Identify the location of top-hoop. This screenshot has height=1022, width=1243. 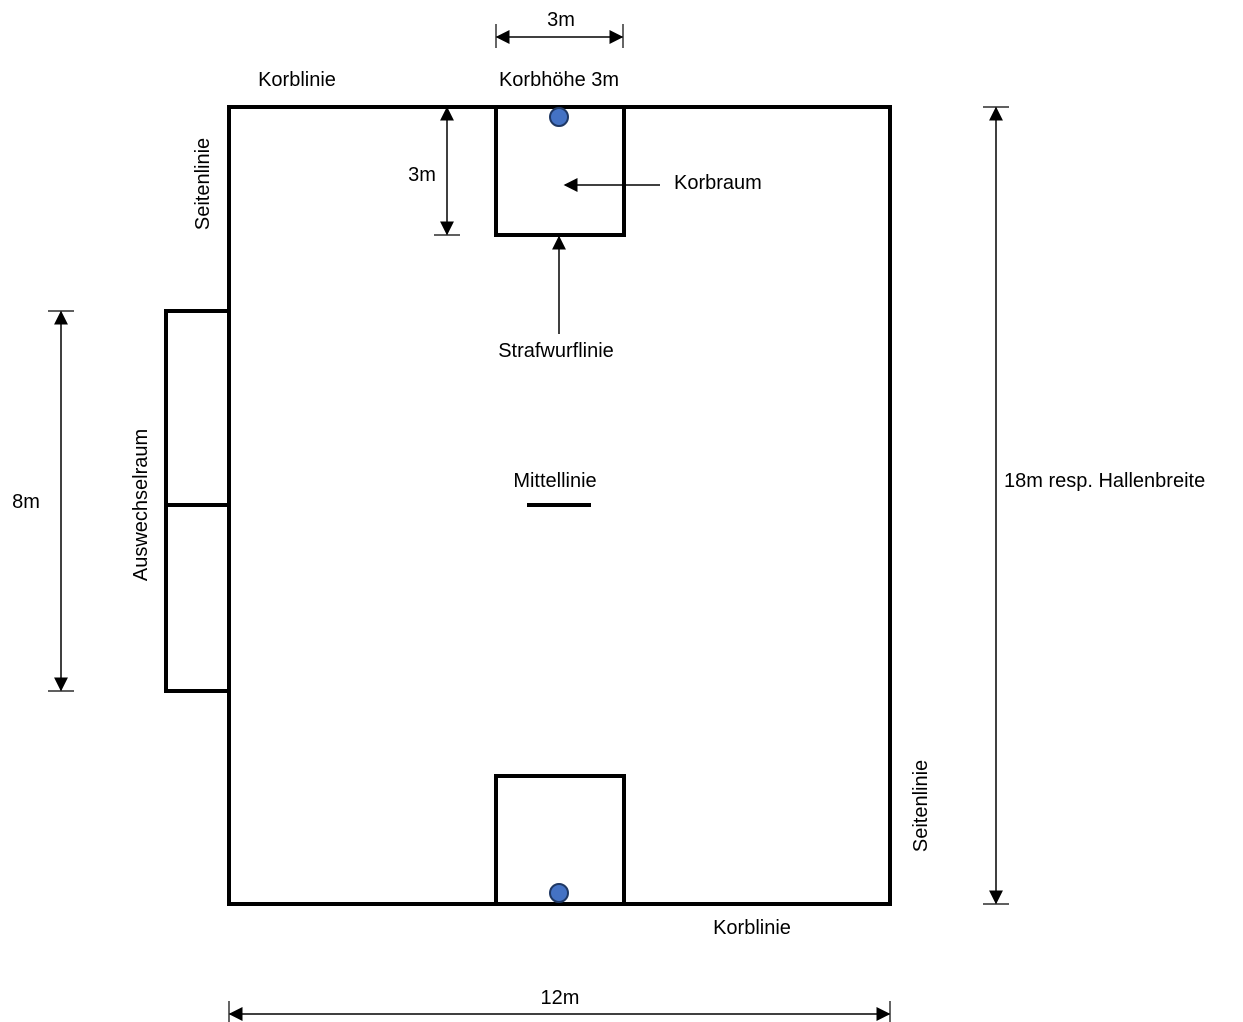
(559, 117).